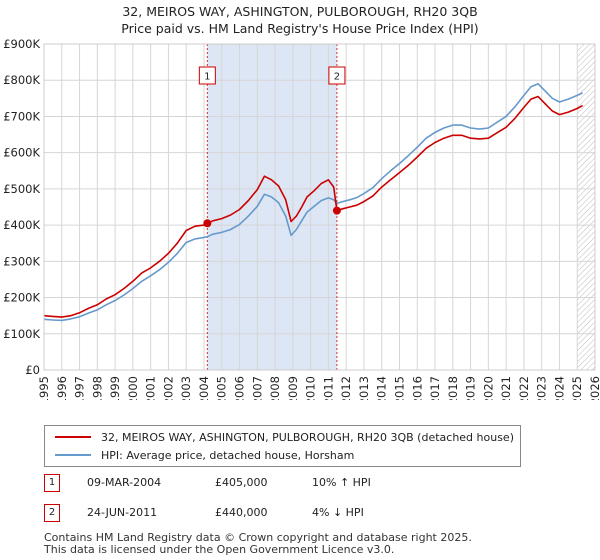 The height and width of the screenshot is (560, 600). What do you see at coordinates (586, 207) in the screenshot?
I see `forecast-hatch` at bounding box center [586, 207].